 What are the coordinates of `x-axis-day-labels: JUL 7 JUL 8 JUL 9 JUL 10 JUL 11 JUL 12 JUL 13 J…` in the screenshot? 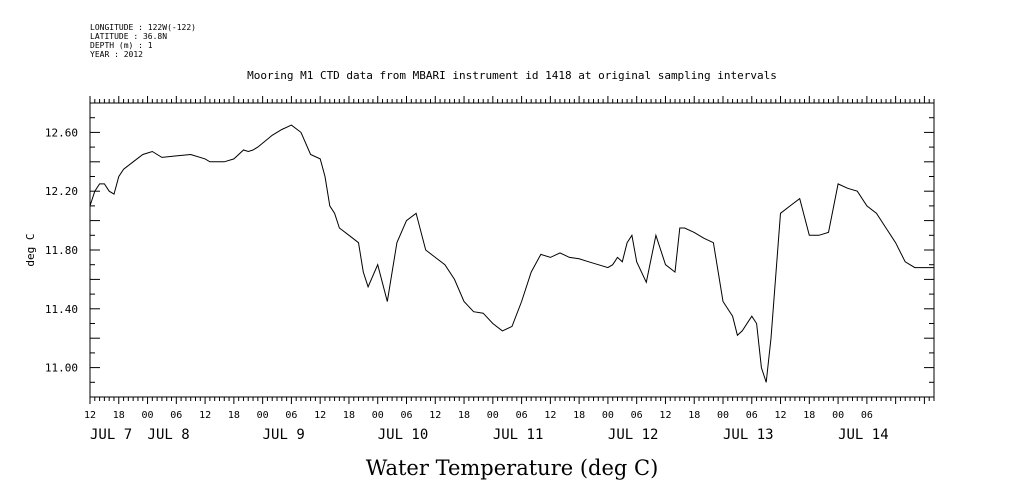 It's located at (489, 435).